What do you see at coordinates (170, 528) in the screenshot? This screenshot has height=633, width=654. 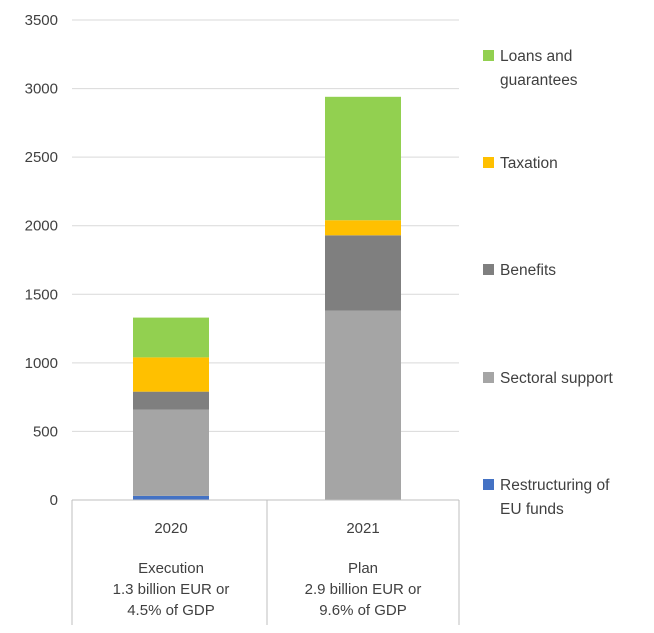 I see `x-category-label: 2020` at bounding box center [170, 528].